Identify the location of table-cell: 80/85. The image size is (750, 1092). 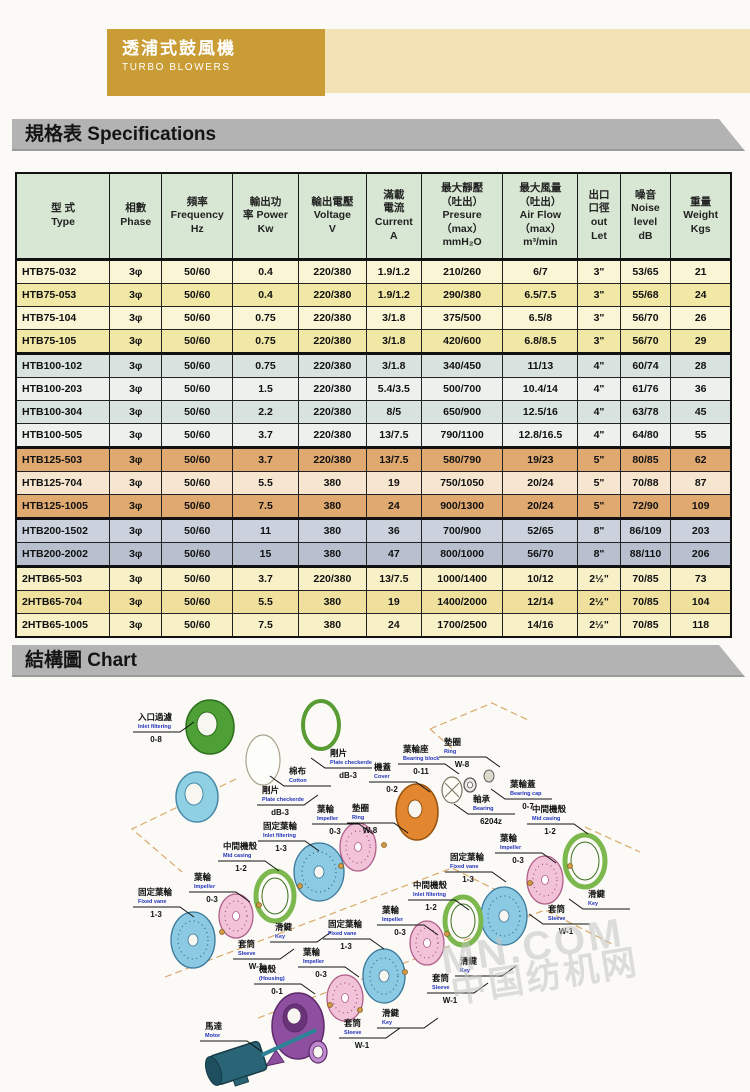
(645, 459).